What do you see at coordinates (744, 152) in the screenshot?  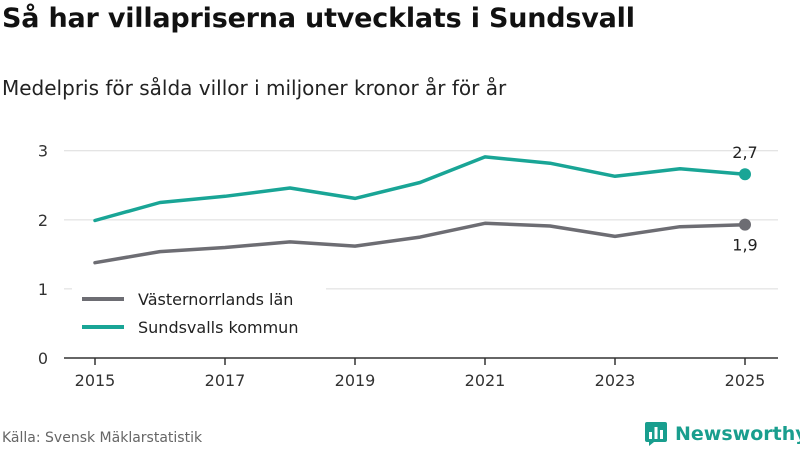 I see `series-end-label-1: 2,7` at bounding box center [744, 152].